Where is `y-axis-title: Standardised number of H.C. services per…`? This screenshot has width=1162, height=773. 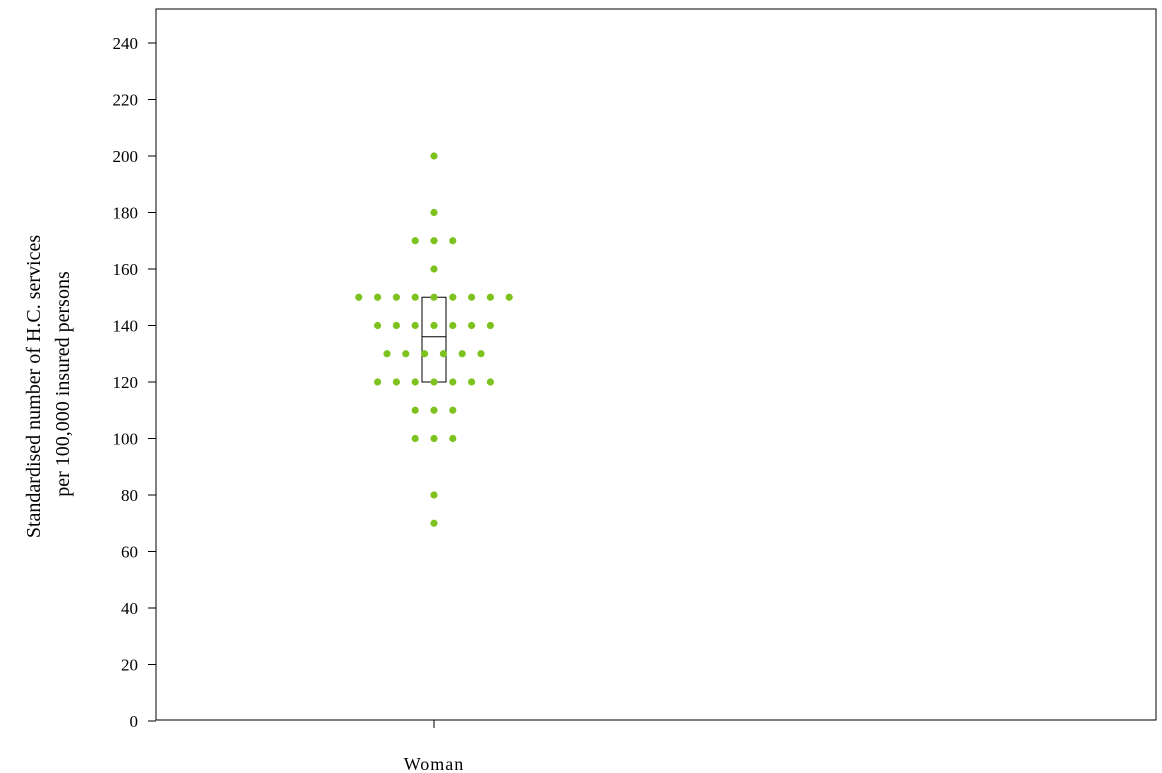 y-axis-title: Standardised number of H.C. services per… is located at coordinates (48, 384).